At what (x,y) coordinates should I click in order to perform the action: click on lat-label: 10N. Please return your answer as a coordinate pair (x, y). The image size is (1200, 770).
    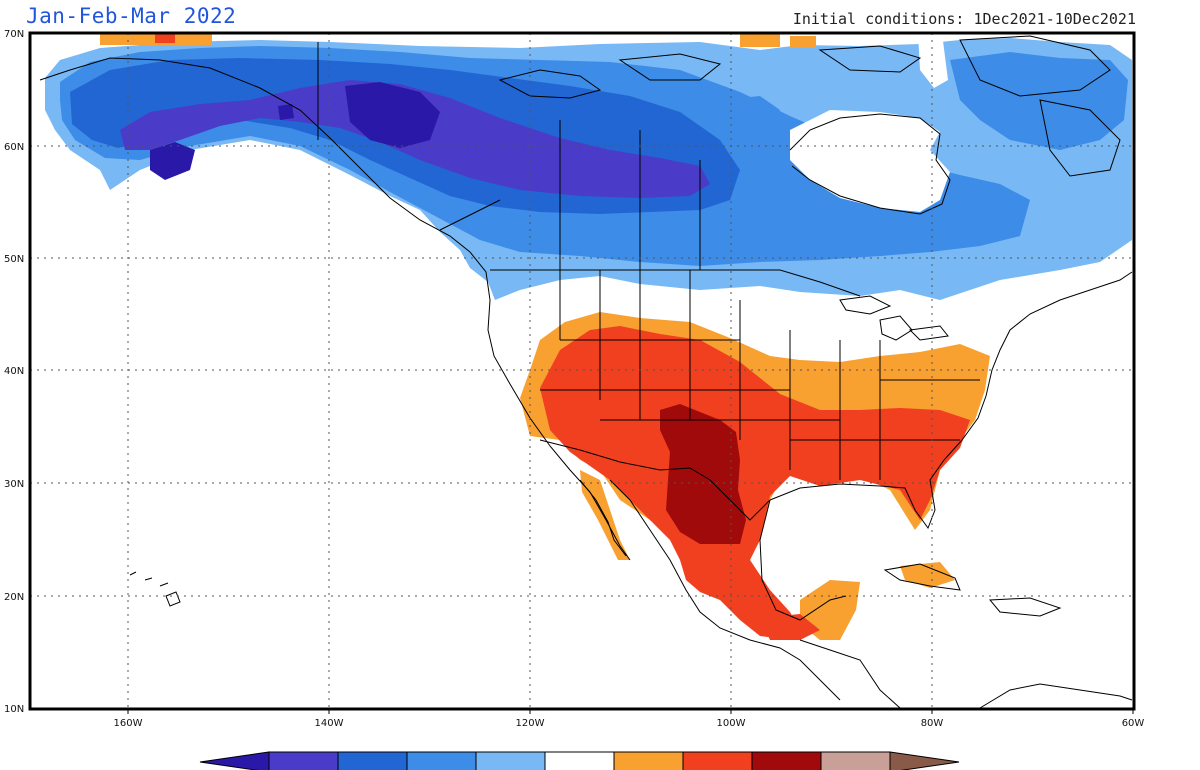
    Looking at the image, I should click on (14, 709).